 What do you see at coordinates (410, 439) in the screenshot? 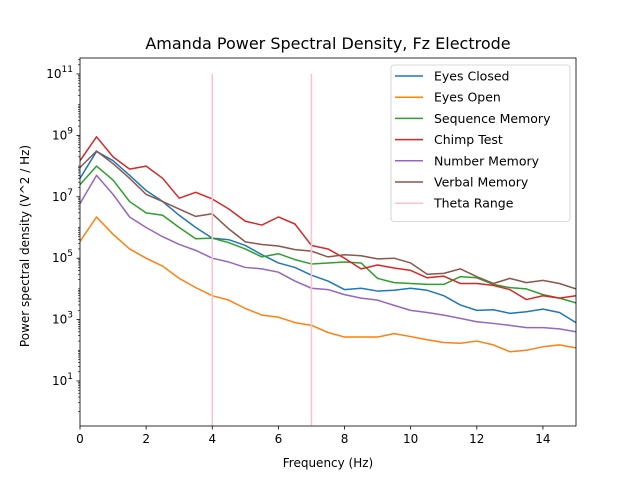
I see `x-tick-label-10: 10` at bounding box center [410, 439].